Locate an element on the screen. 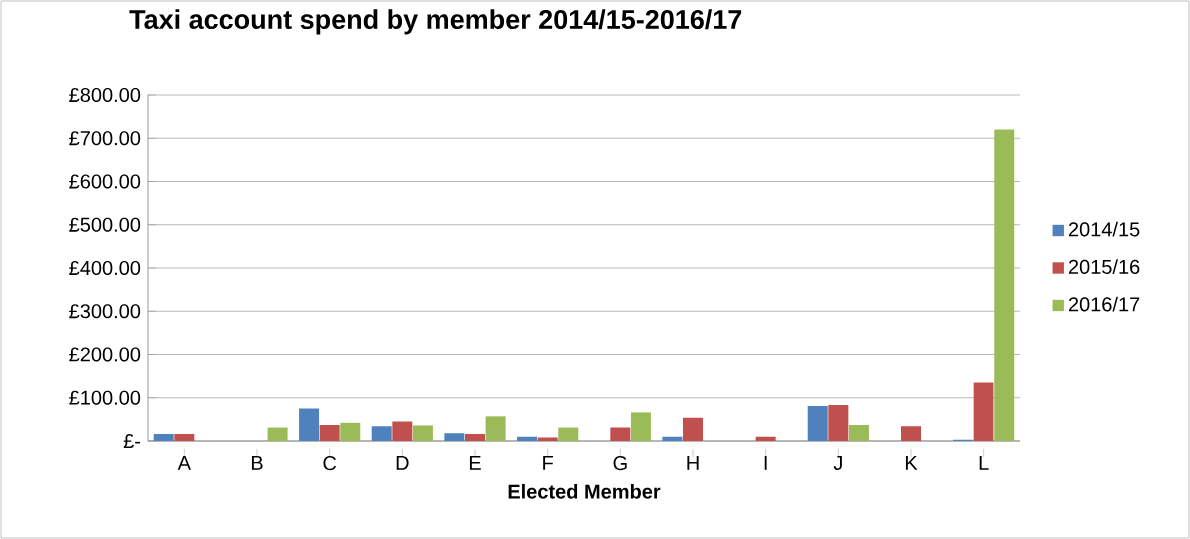 This screenshot has height=539, width=1190. y-tick-label: £- is located at coordinates (132, 441).